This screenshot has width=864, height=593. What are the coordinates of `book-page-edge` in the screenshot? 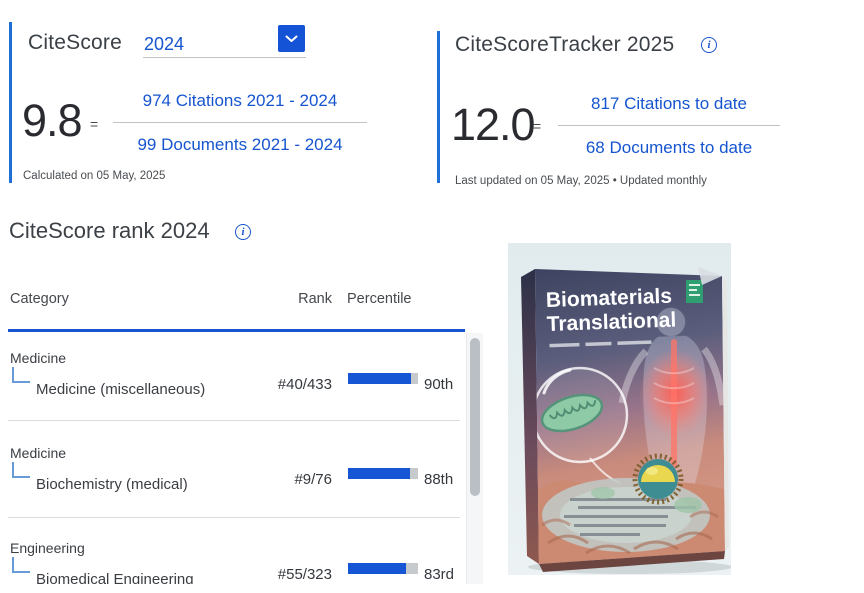 It's located at (725, 413).